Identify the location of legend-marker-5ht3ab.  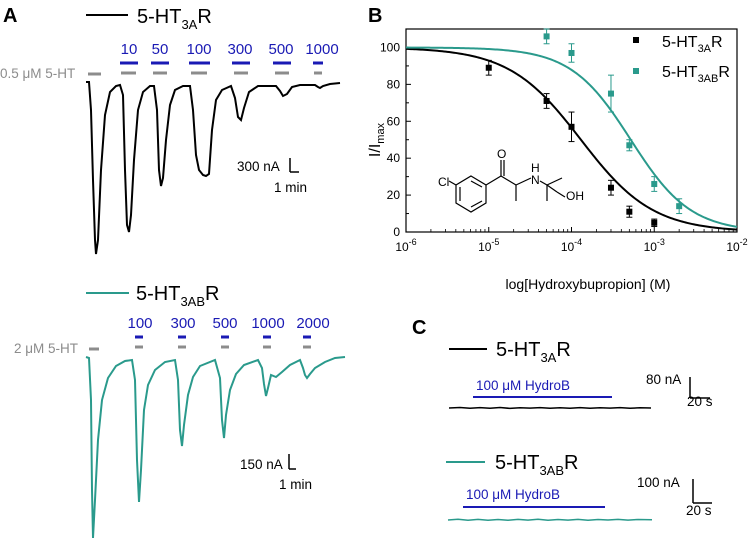
(636, 71).